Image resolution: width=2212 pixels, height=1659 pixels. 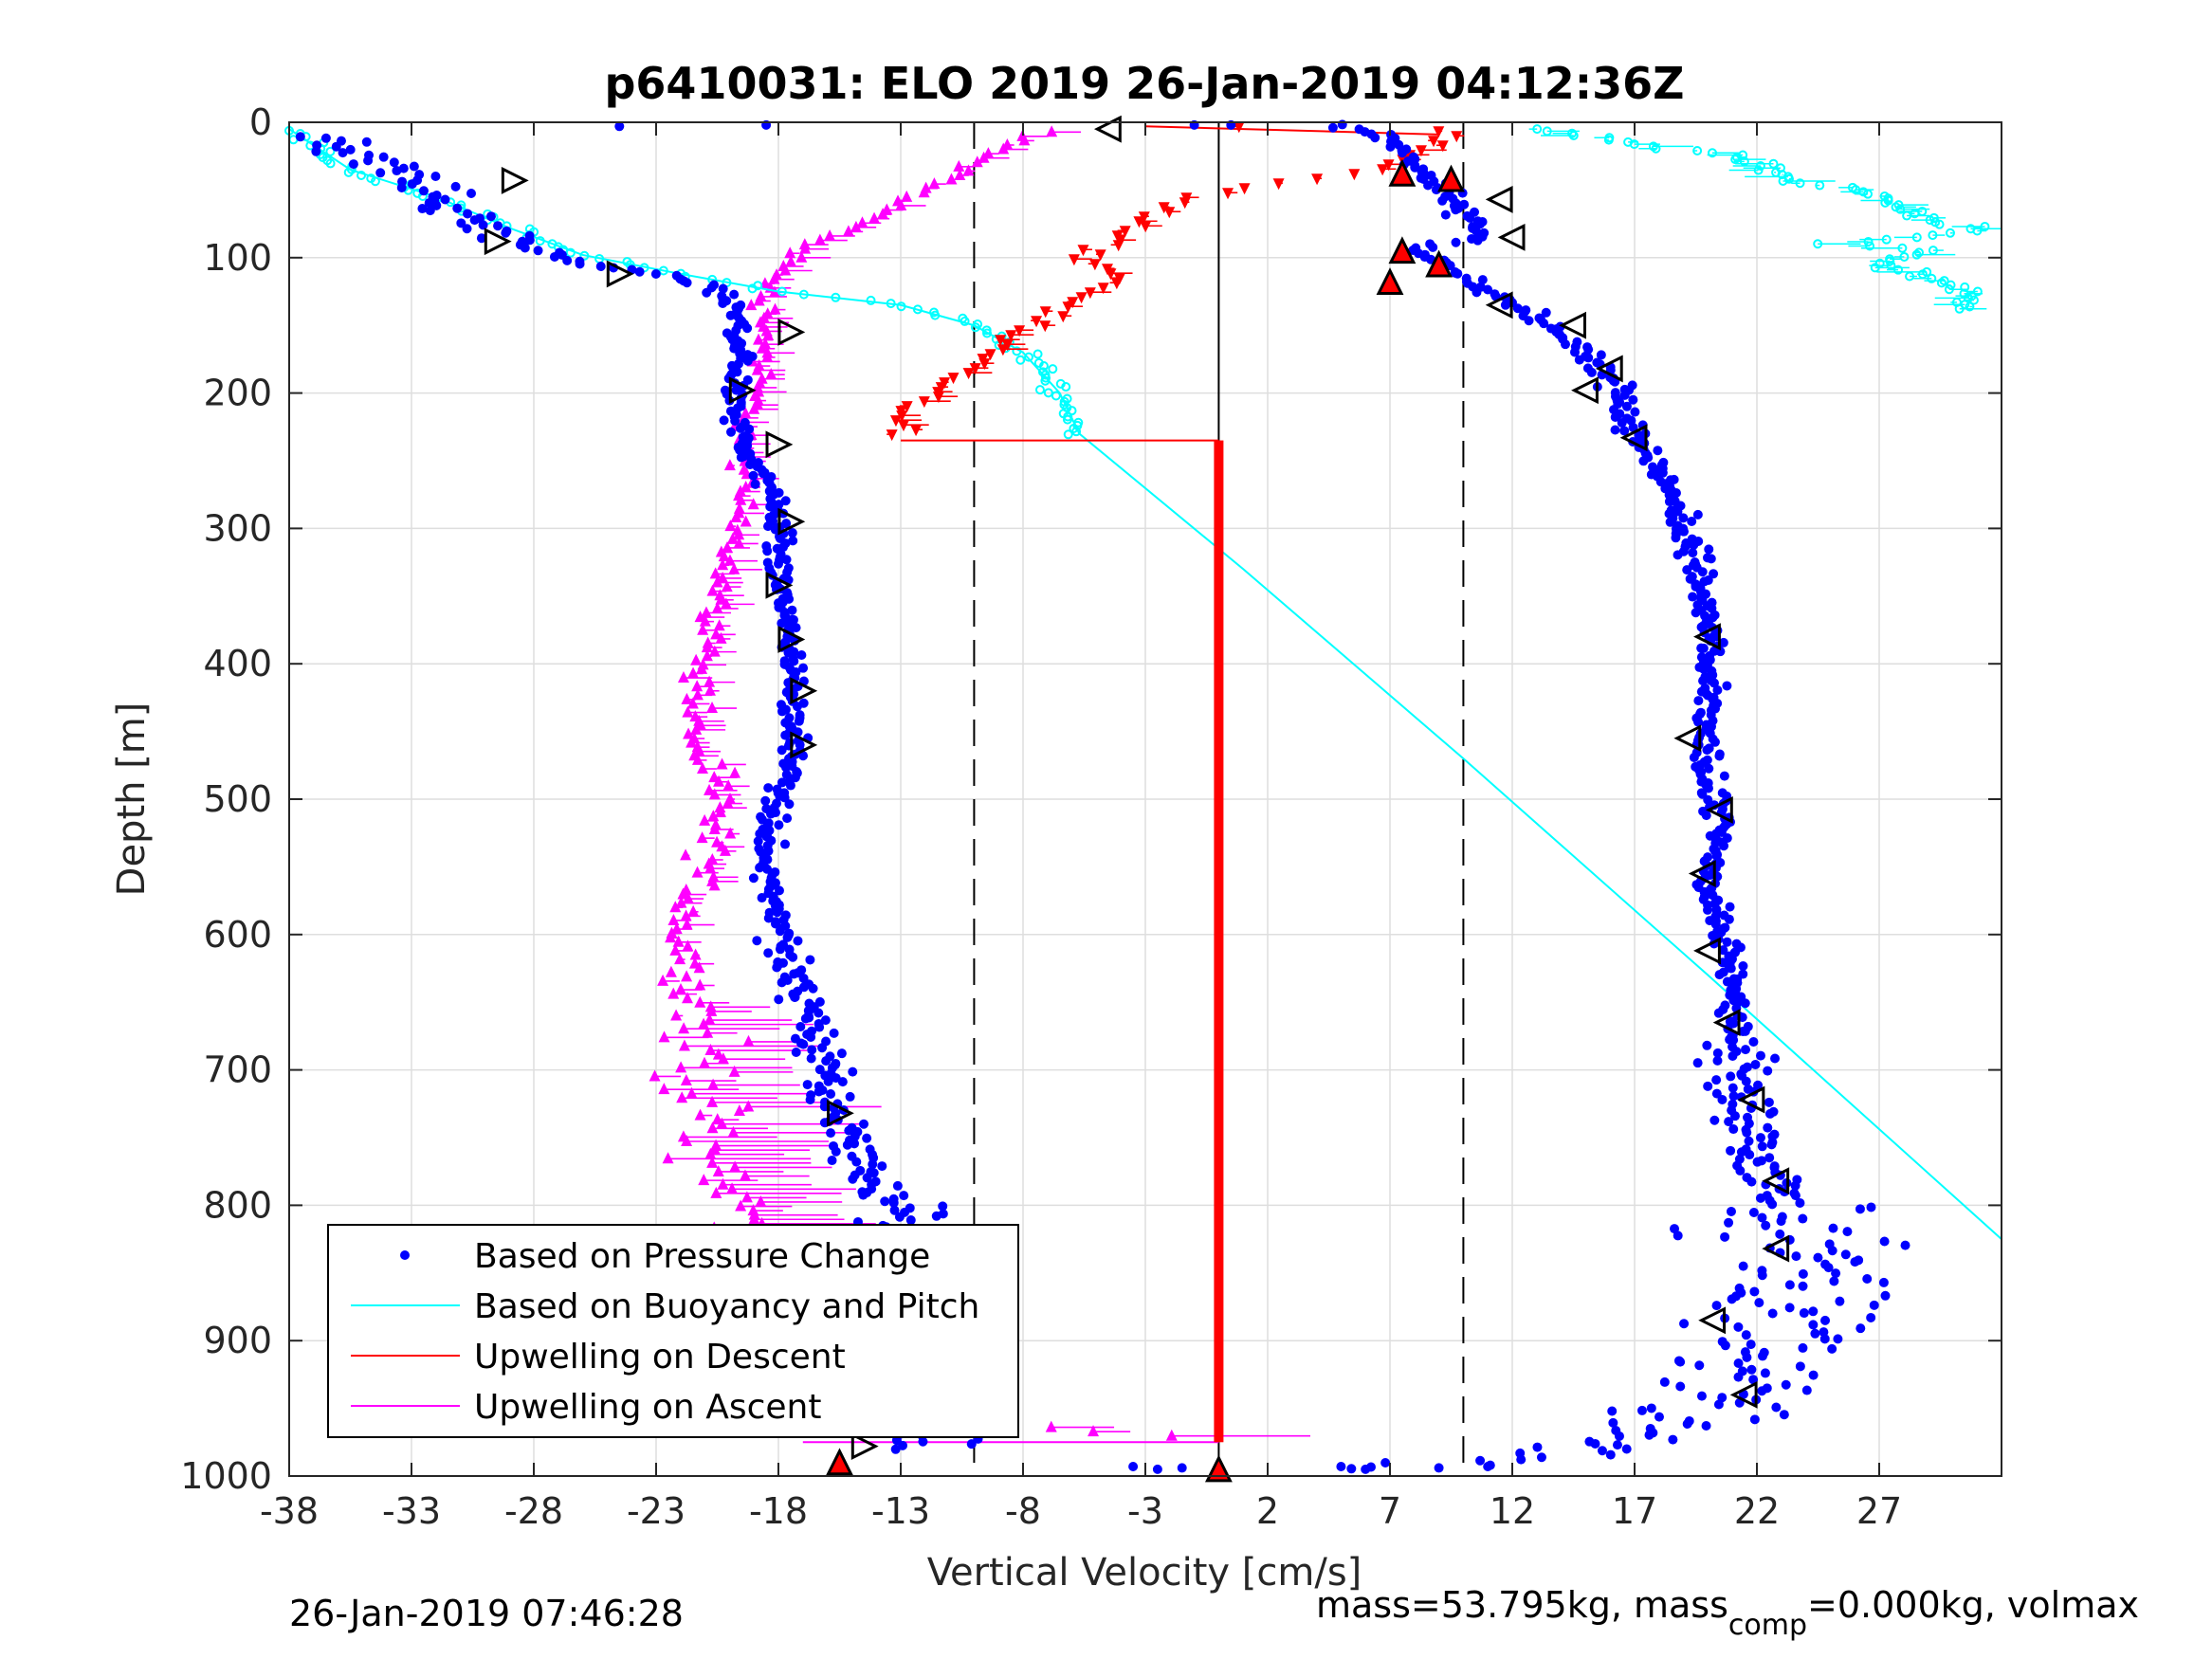 I want to click on x-tick-label: -28, so click(x=533, y=1511).